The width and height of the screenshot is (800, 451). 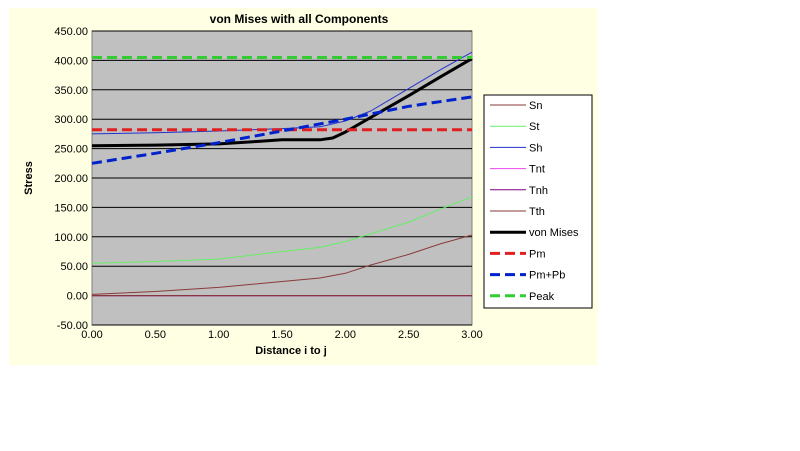 I want to click on series-line-sn, so click(x=282, y=264).